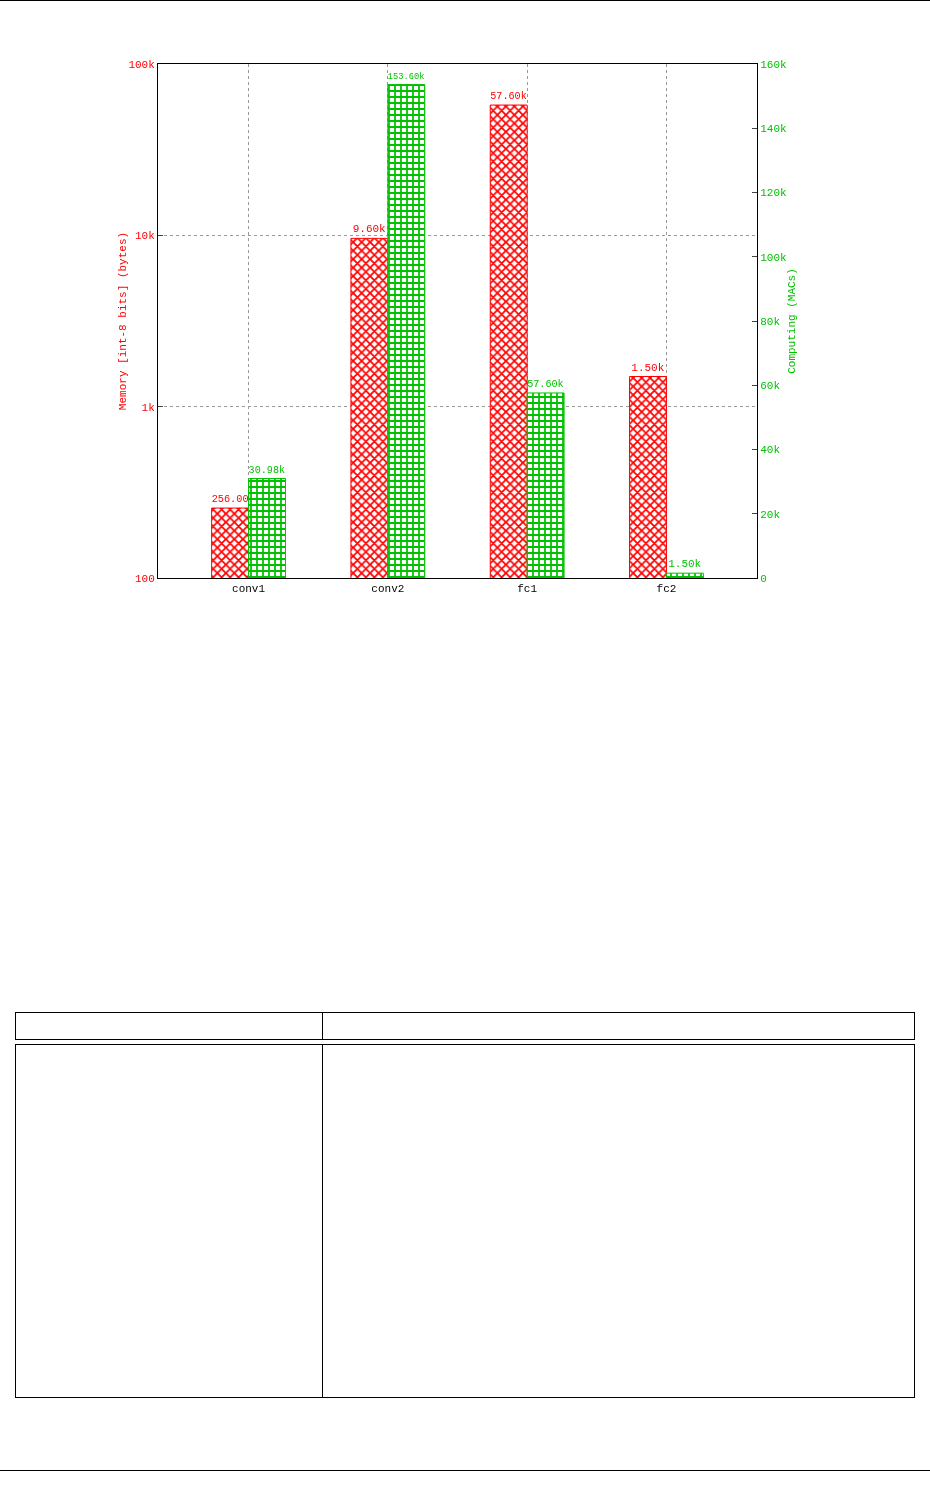 This screenshot has width=930, height=1487. What do you see at coordinates (388, 589) in the screenshot?
I see `x-tick-label: conv2` at bounding box center [388, 589].